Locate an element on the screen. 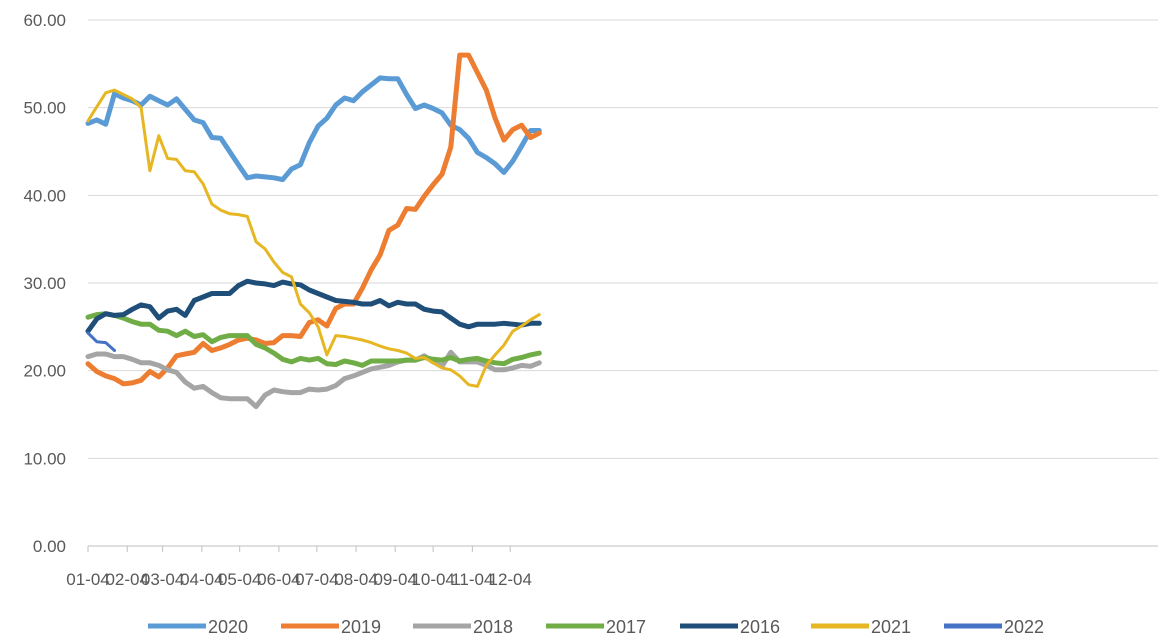  series-line-2017 is located at coordinates (313, 339).